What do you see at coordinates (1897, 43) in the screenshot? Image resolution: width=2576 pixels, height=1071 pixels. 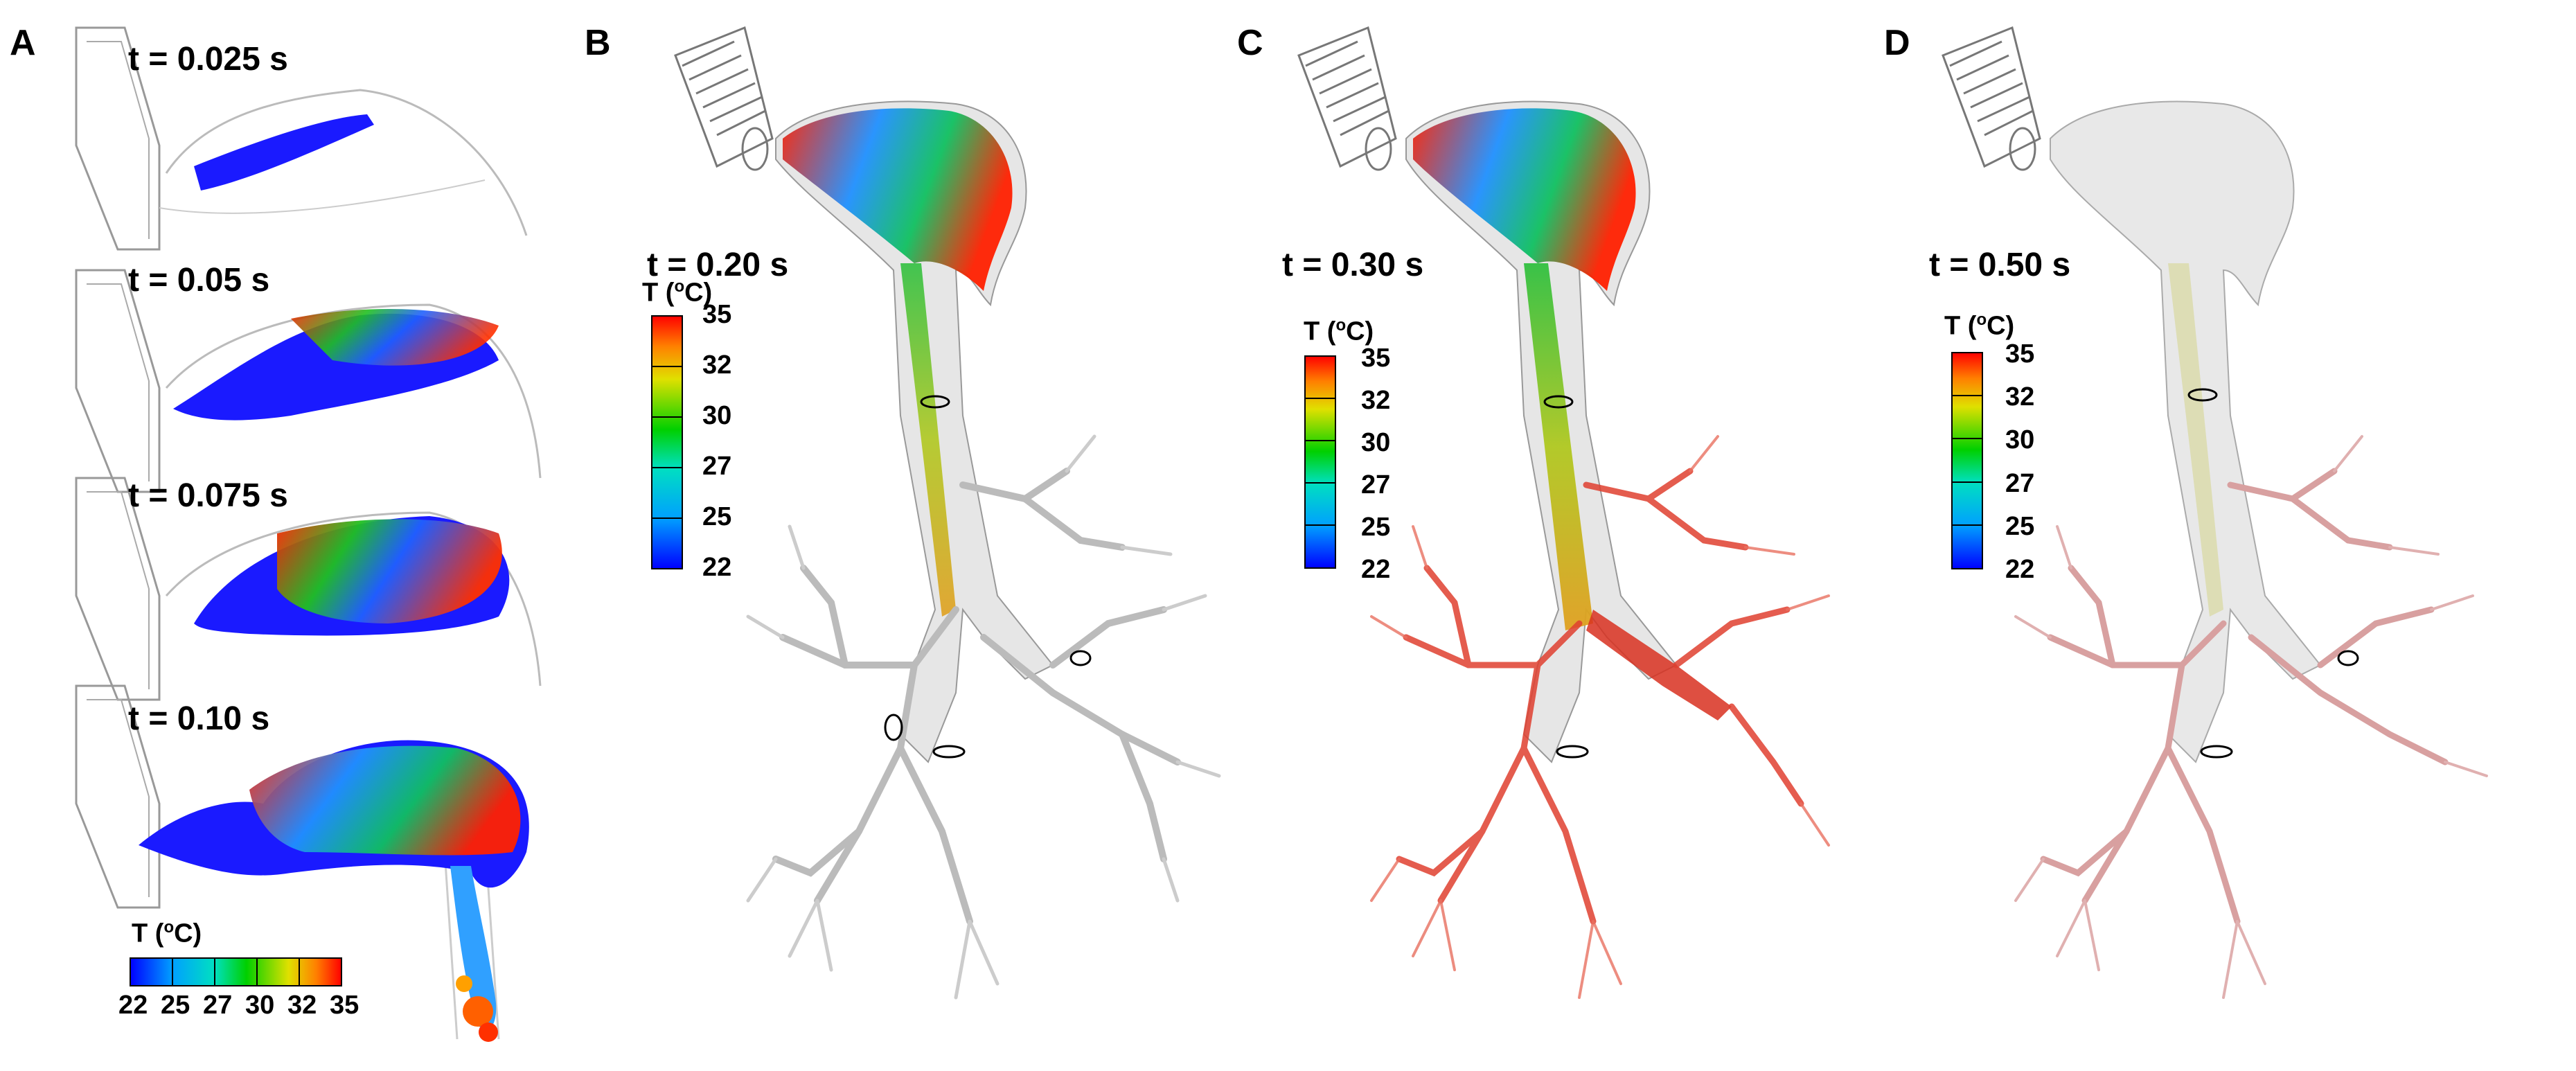 I see `panel-d-letter: D` at bounding box center [1897, 43].